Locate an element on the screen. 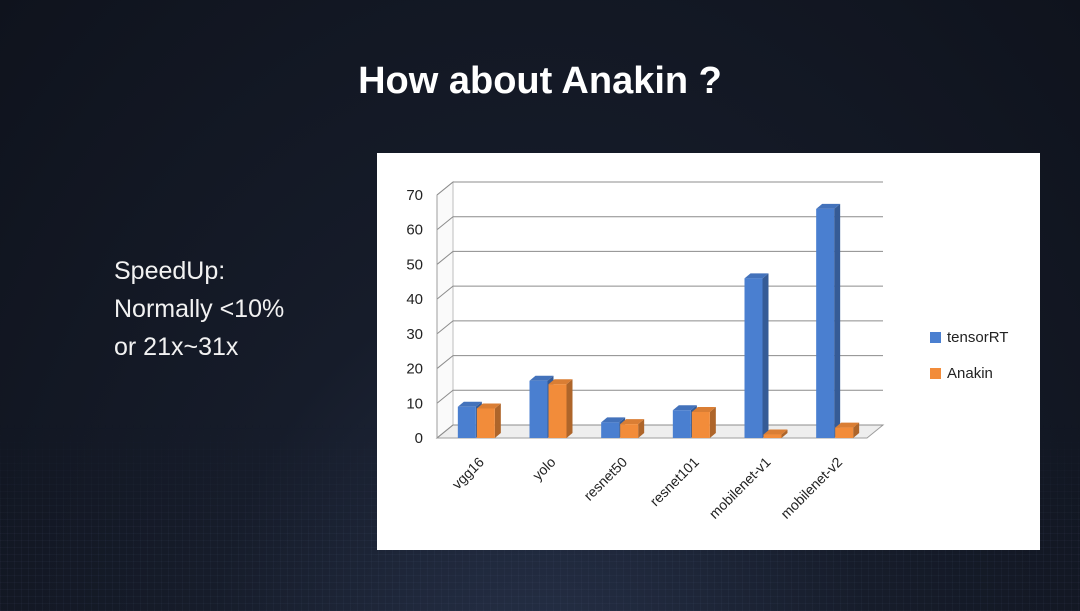 The image size is (1080, 611). x-tick-label: resnet101 is located at coordinates (674, 481).